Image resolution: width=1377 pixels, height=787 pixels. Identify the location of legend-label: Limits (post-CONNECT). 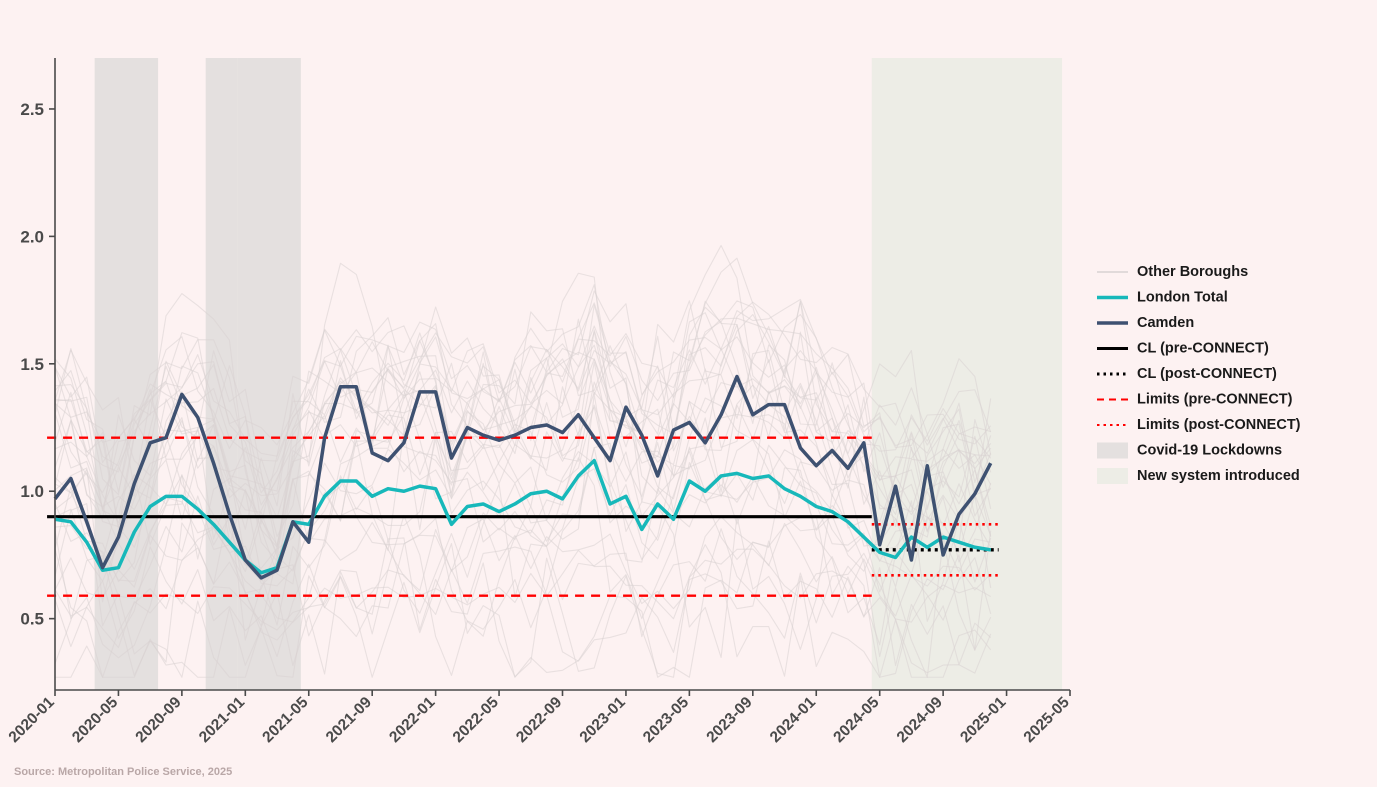
(1219, 425).